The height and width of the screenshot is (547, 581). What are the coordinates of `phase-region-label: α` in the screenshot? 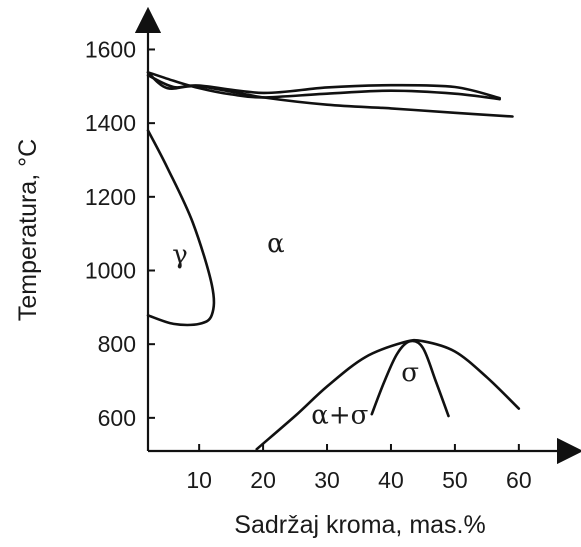 It's located at (276, 244).